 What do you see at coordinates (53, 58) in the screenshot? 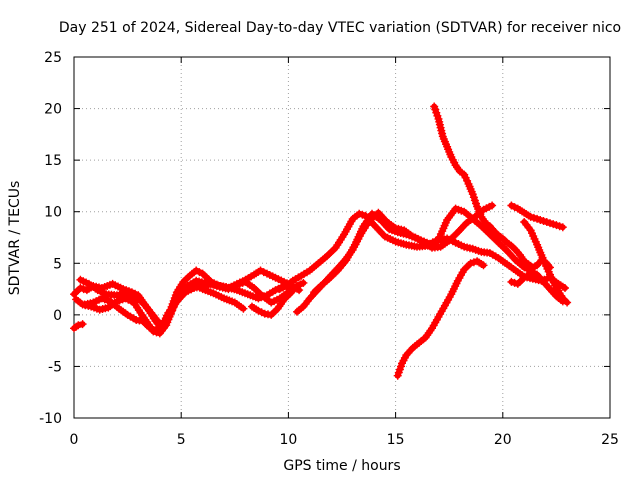
I see `y-tick-label: 25` at bounding box center [53, 58].